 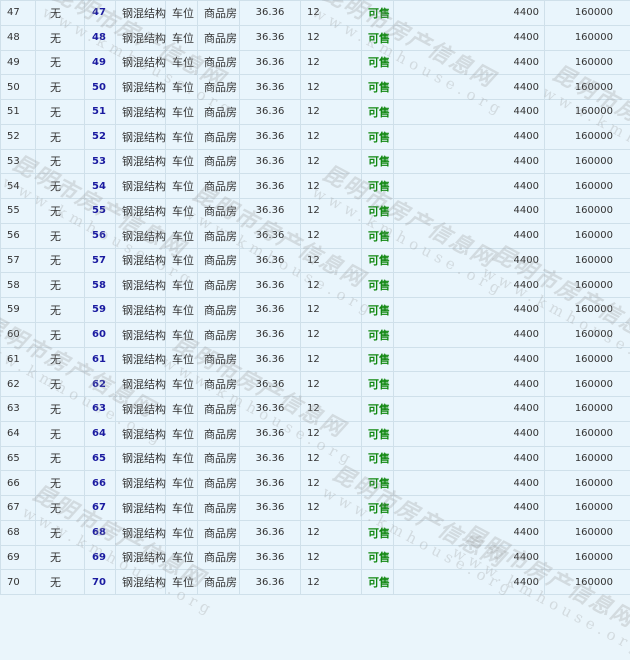 I want to click on room-link: 47, so click(x=100, y=13).